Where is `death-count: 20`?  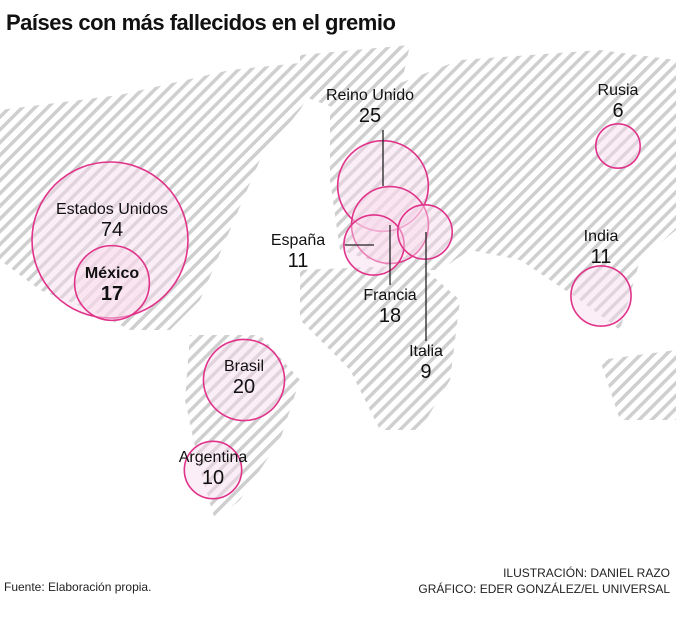
death-count: 20 is located at coordinates (244, 387).